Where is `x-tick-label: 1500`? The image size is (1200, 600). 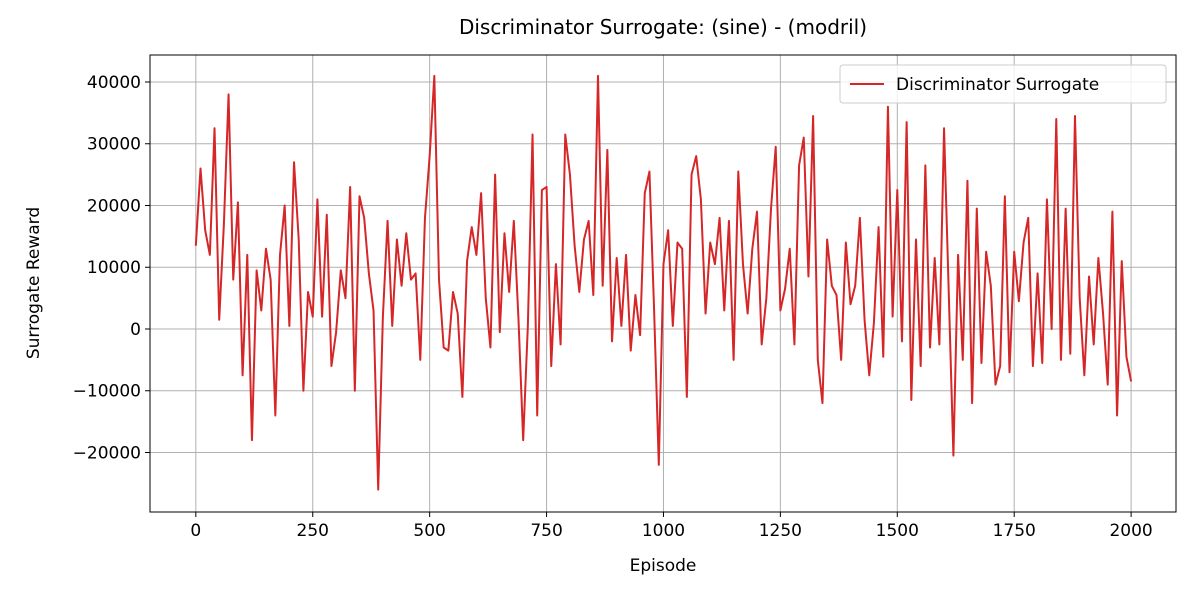
x-tick-label: 1500 is located at coordinates (897, 531).